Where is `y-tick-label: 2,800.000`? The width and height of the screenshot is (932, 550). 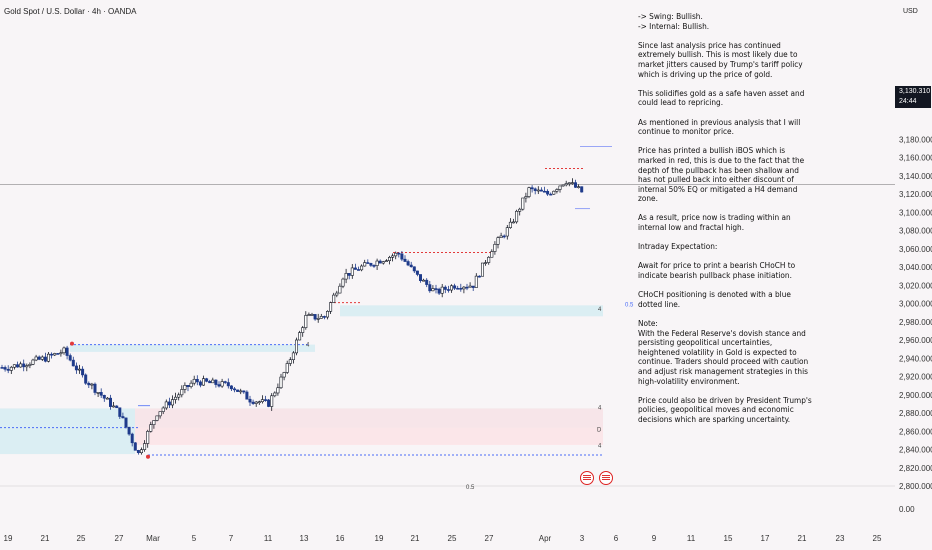
y-tick-label: 2,800.000 is located at coordinates (915, 486).